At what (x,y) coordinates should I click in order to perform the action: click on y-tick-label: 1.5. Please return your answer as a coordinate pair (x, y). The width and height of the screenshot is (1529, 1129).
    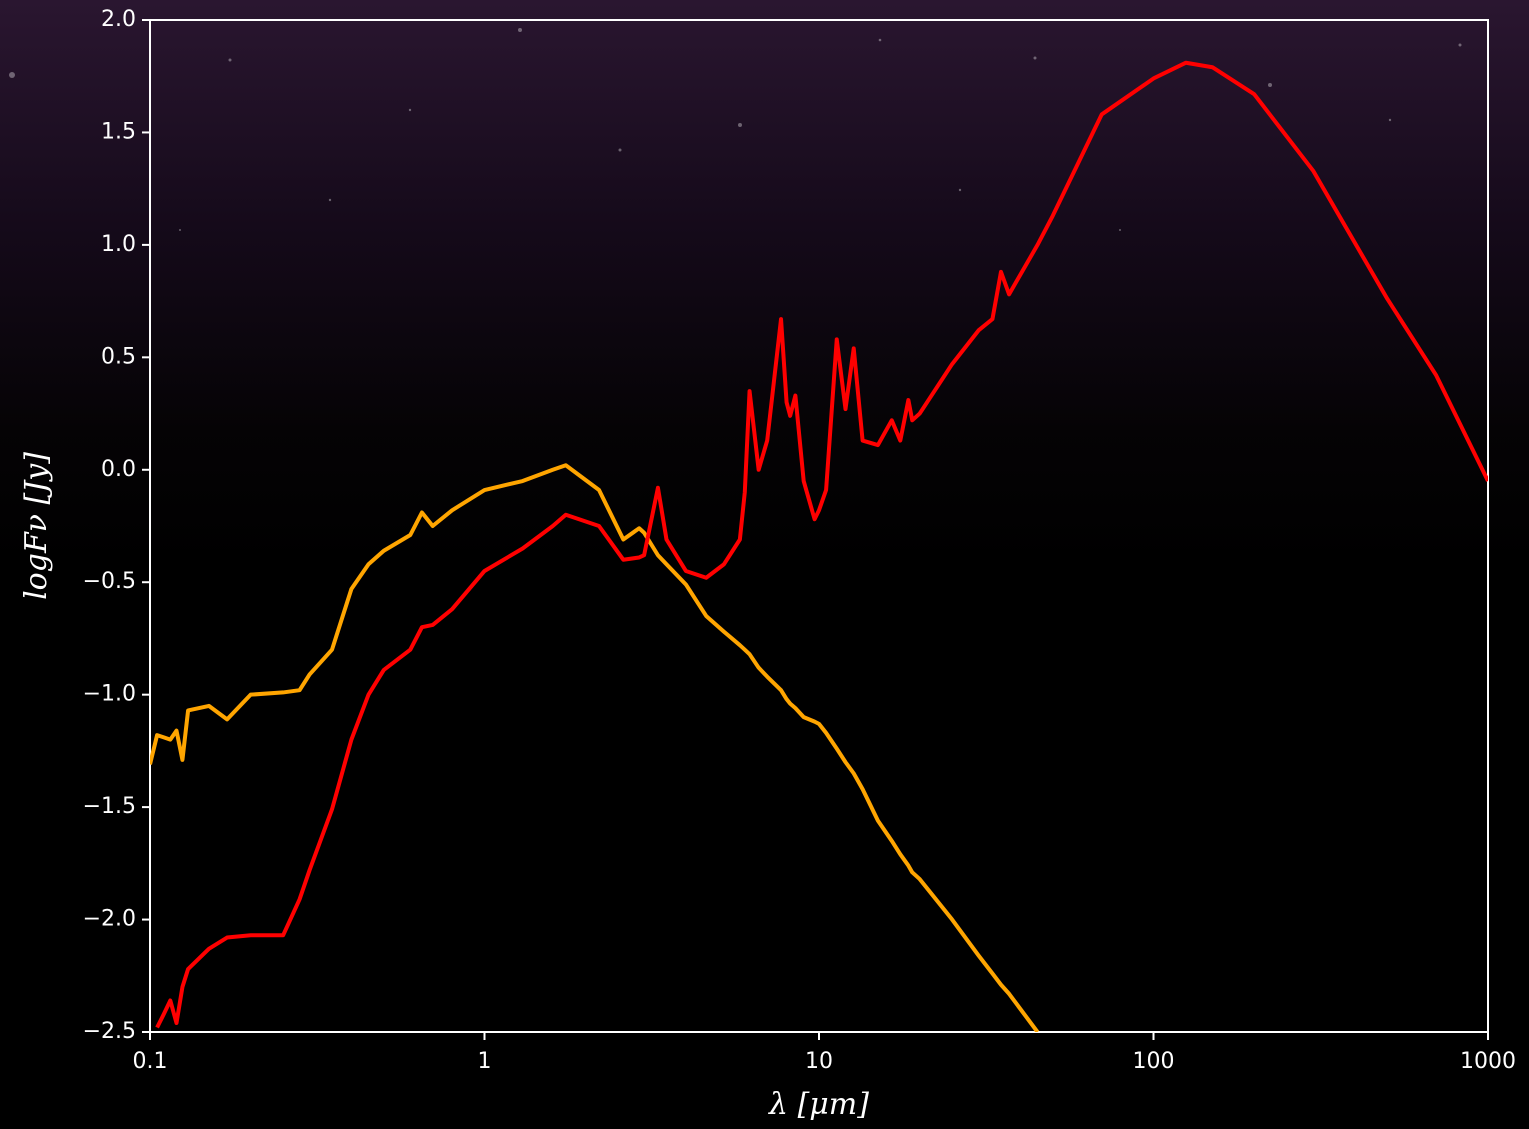
    Looking at the image, I should click on (118, 131).